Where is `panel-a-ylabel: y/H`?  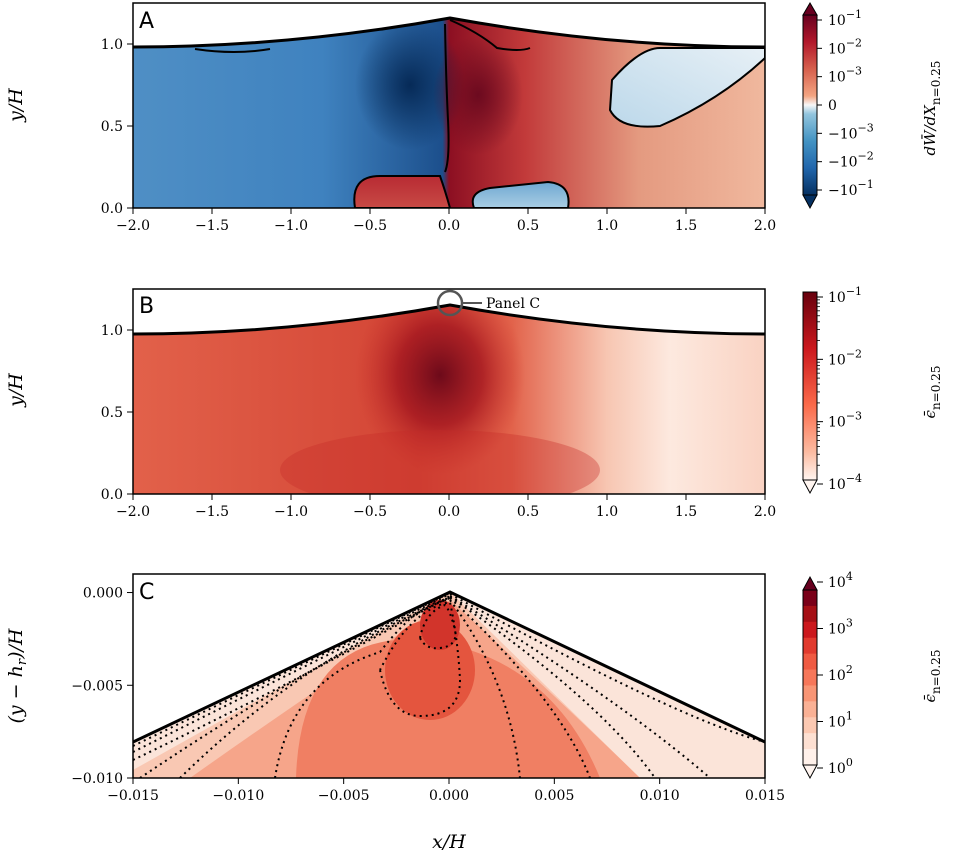 panel-a-ylabel: y/H is located at coordinates (16, 105).